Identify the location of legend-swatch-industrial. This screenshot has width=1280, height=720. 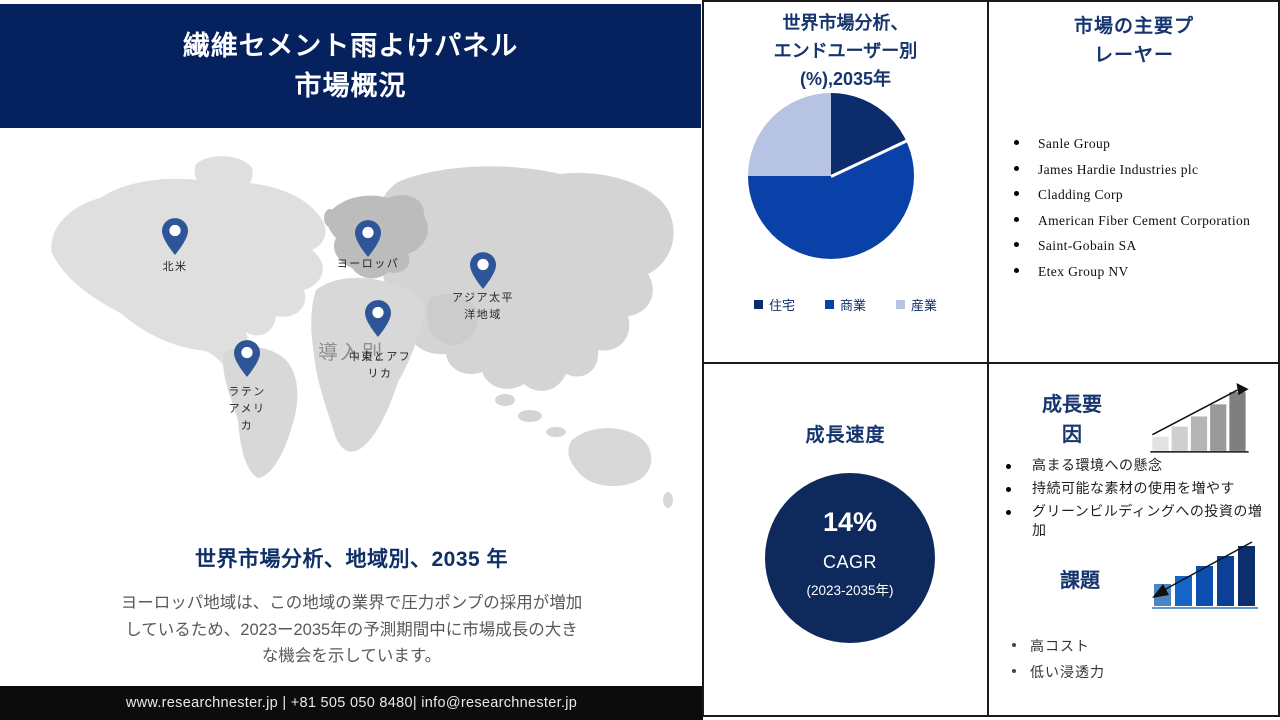
(900, 304).